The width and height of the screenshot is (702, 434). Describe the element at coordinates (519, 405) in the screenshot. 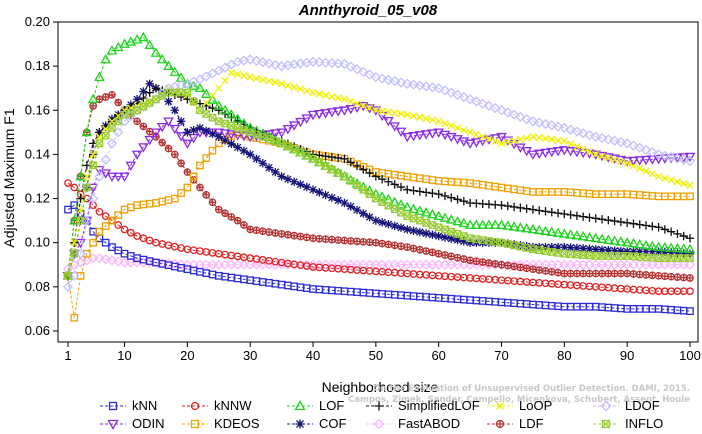

I see `legend-item-loop: LoOP` at that location.